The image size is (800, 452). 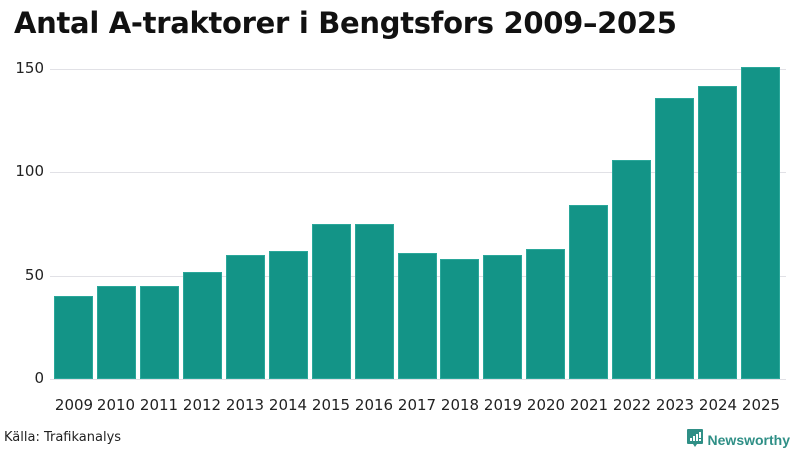 I want to click on bar-2024, so click(x=717, y=232).